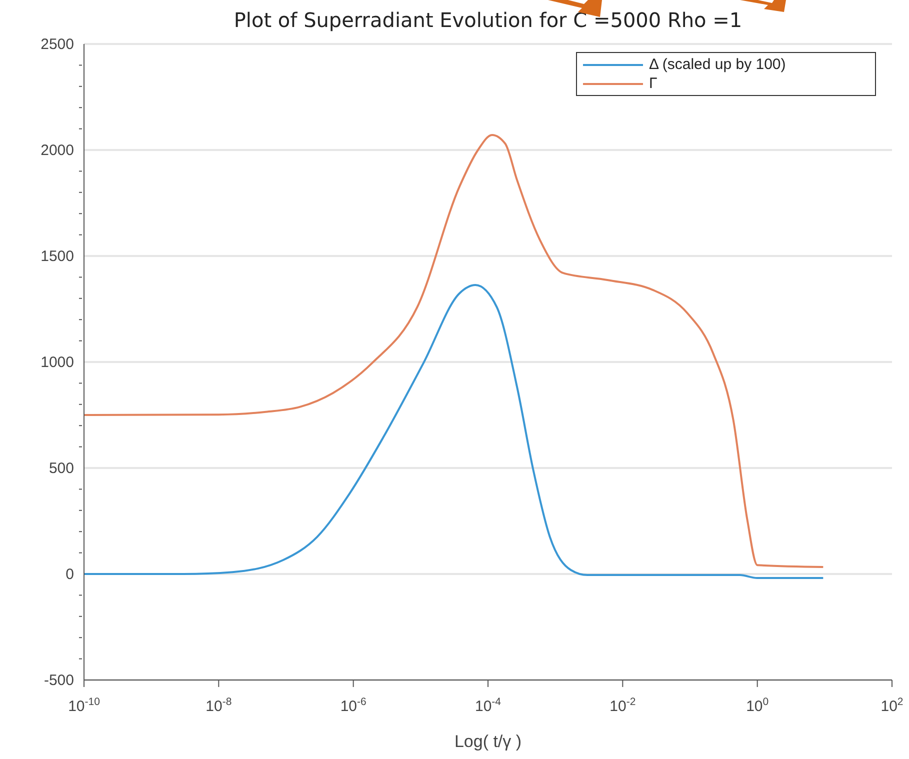 Image resolution: width=909 pixels, height=759 pixels. I want to click on legend-label: Γ, so click(653, 83).